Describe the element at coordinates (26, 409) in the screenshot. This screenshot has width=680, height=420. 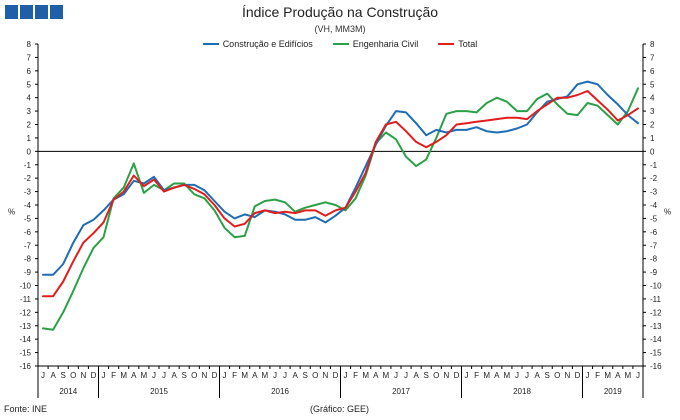
I see `source-note: Fonte: INE` at that location.